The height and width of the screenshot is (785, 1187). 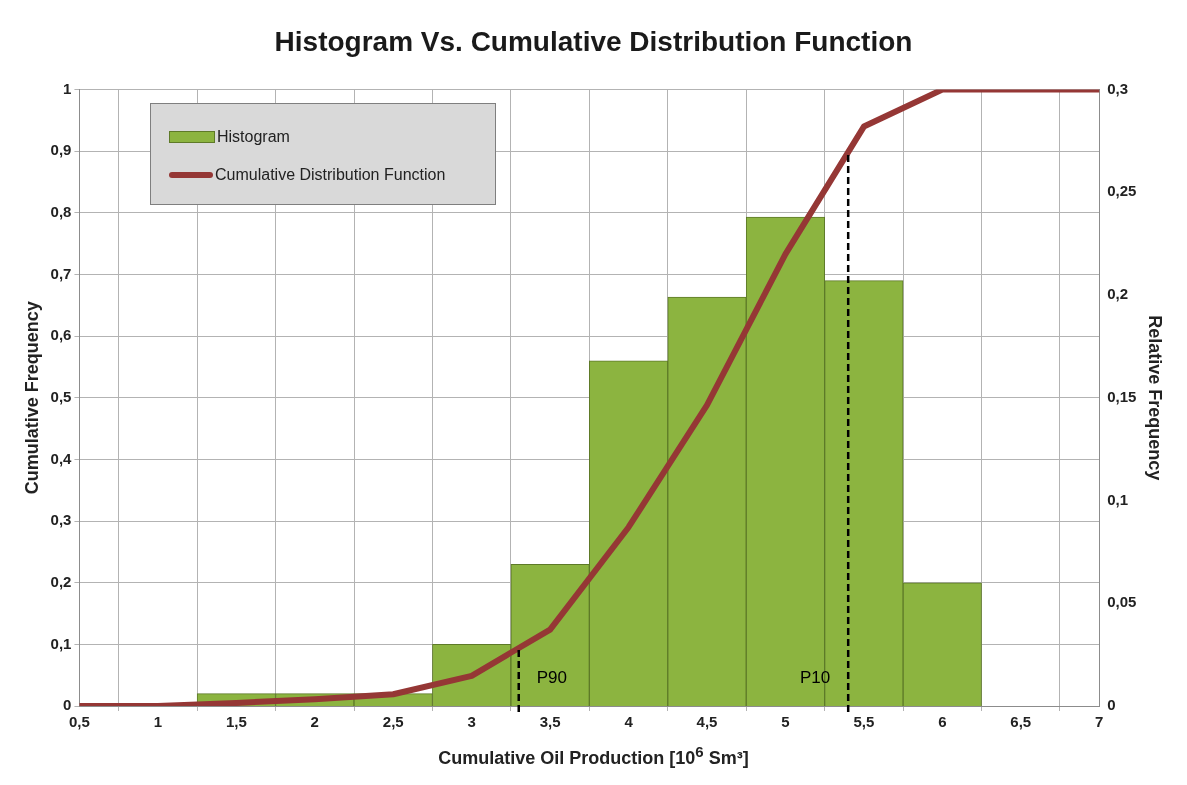 What do you see at coordinates (1118, 88) in the screenshot?
I see `y2-tick-label: 0,3` at bounding box center [1118, 88].